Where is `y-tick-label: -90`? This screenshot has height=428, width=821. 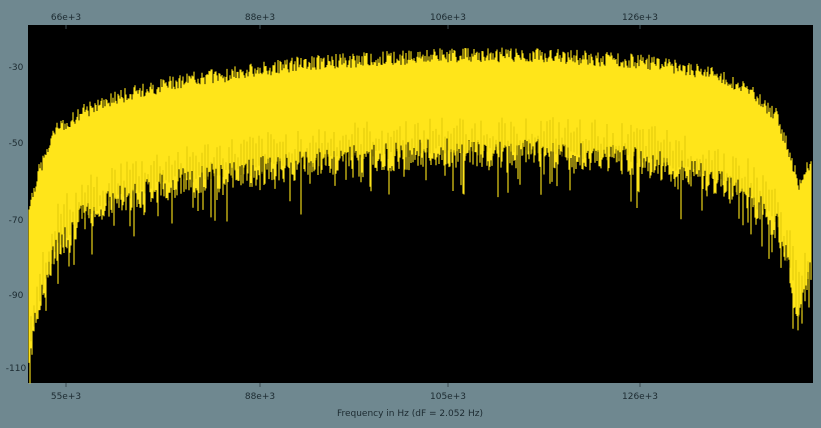
y-tick-label: -90 is located at coordinates (16, 296).